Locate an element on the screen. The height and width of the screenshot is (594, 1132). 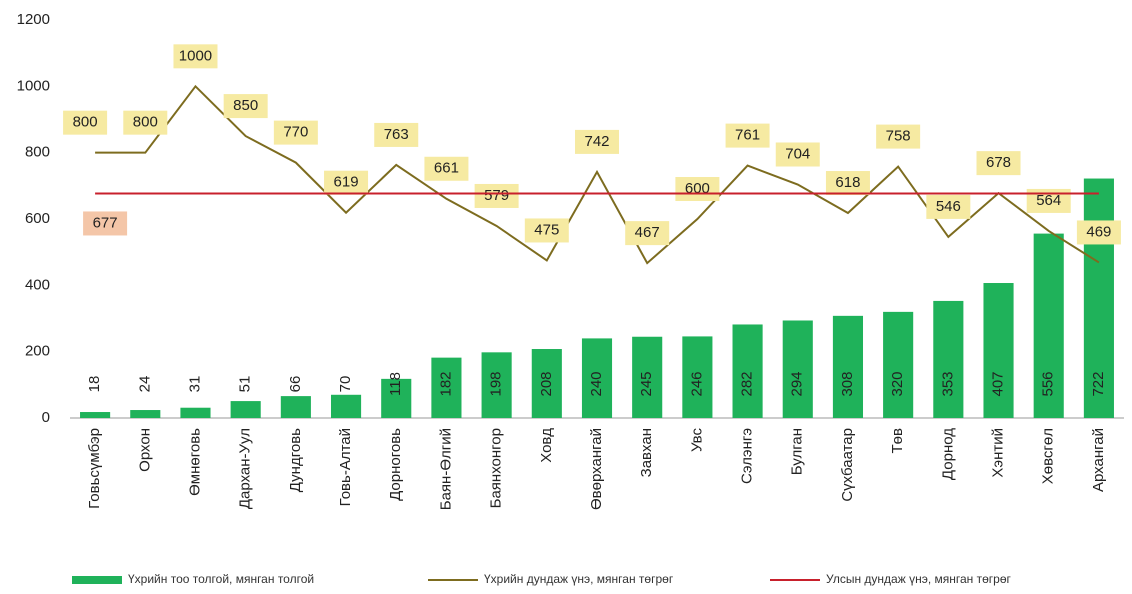
data-label: 469 is located at coordinates (1098, 231).